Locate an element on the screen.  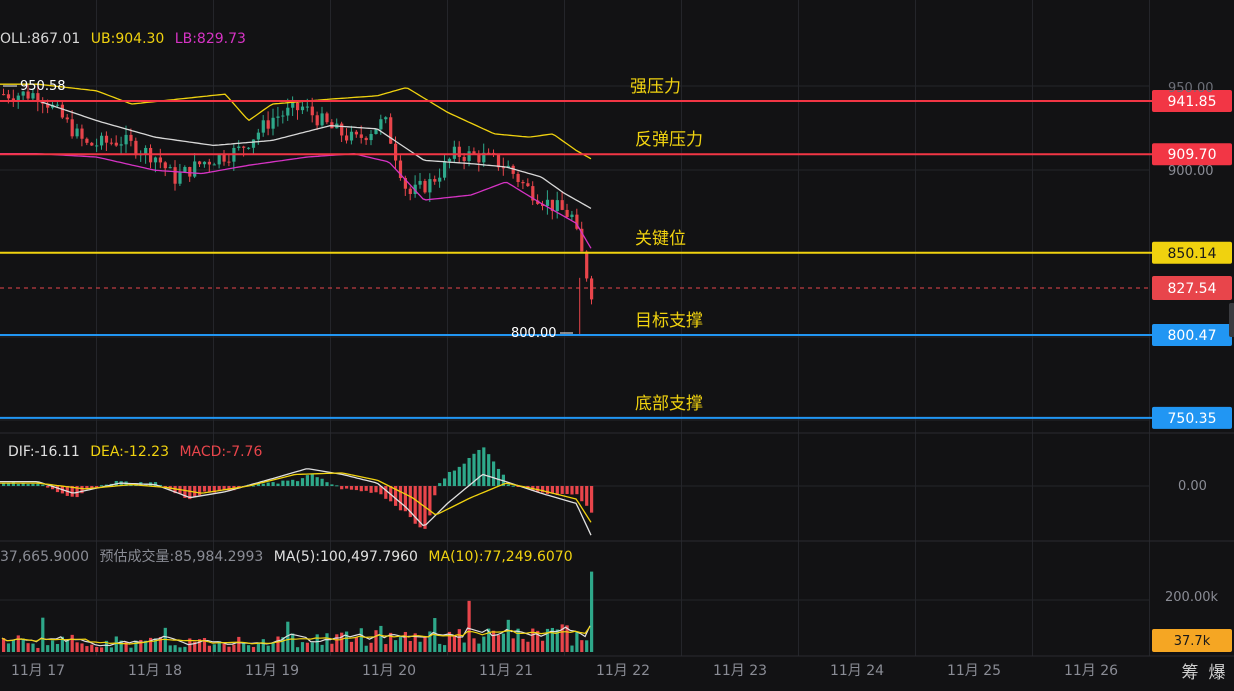
date-tick-3: 11月 20 is located at coordinates (389, 671).